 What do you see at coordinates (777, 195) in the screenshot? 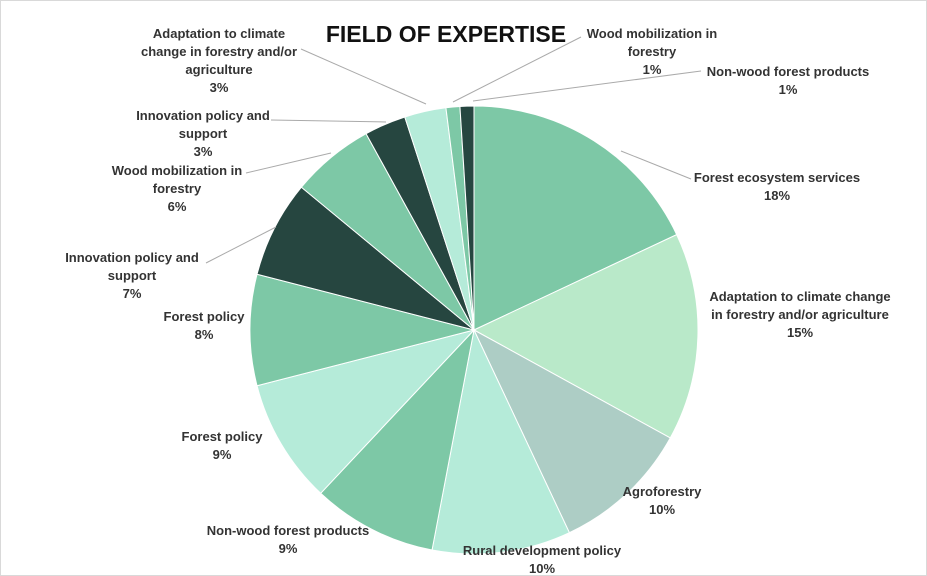
I see `value-label: 18%` at bounding box center [777, 195].